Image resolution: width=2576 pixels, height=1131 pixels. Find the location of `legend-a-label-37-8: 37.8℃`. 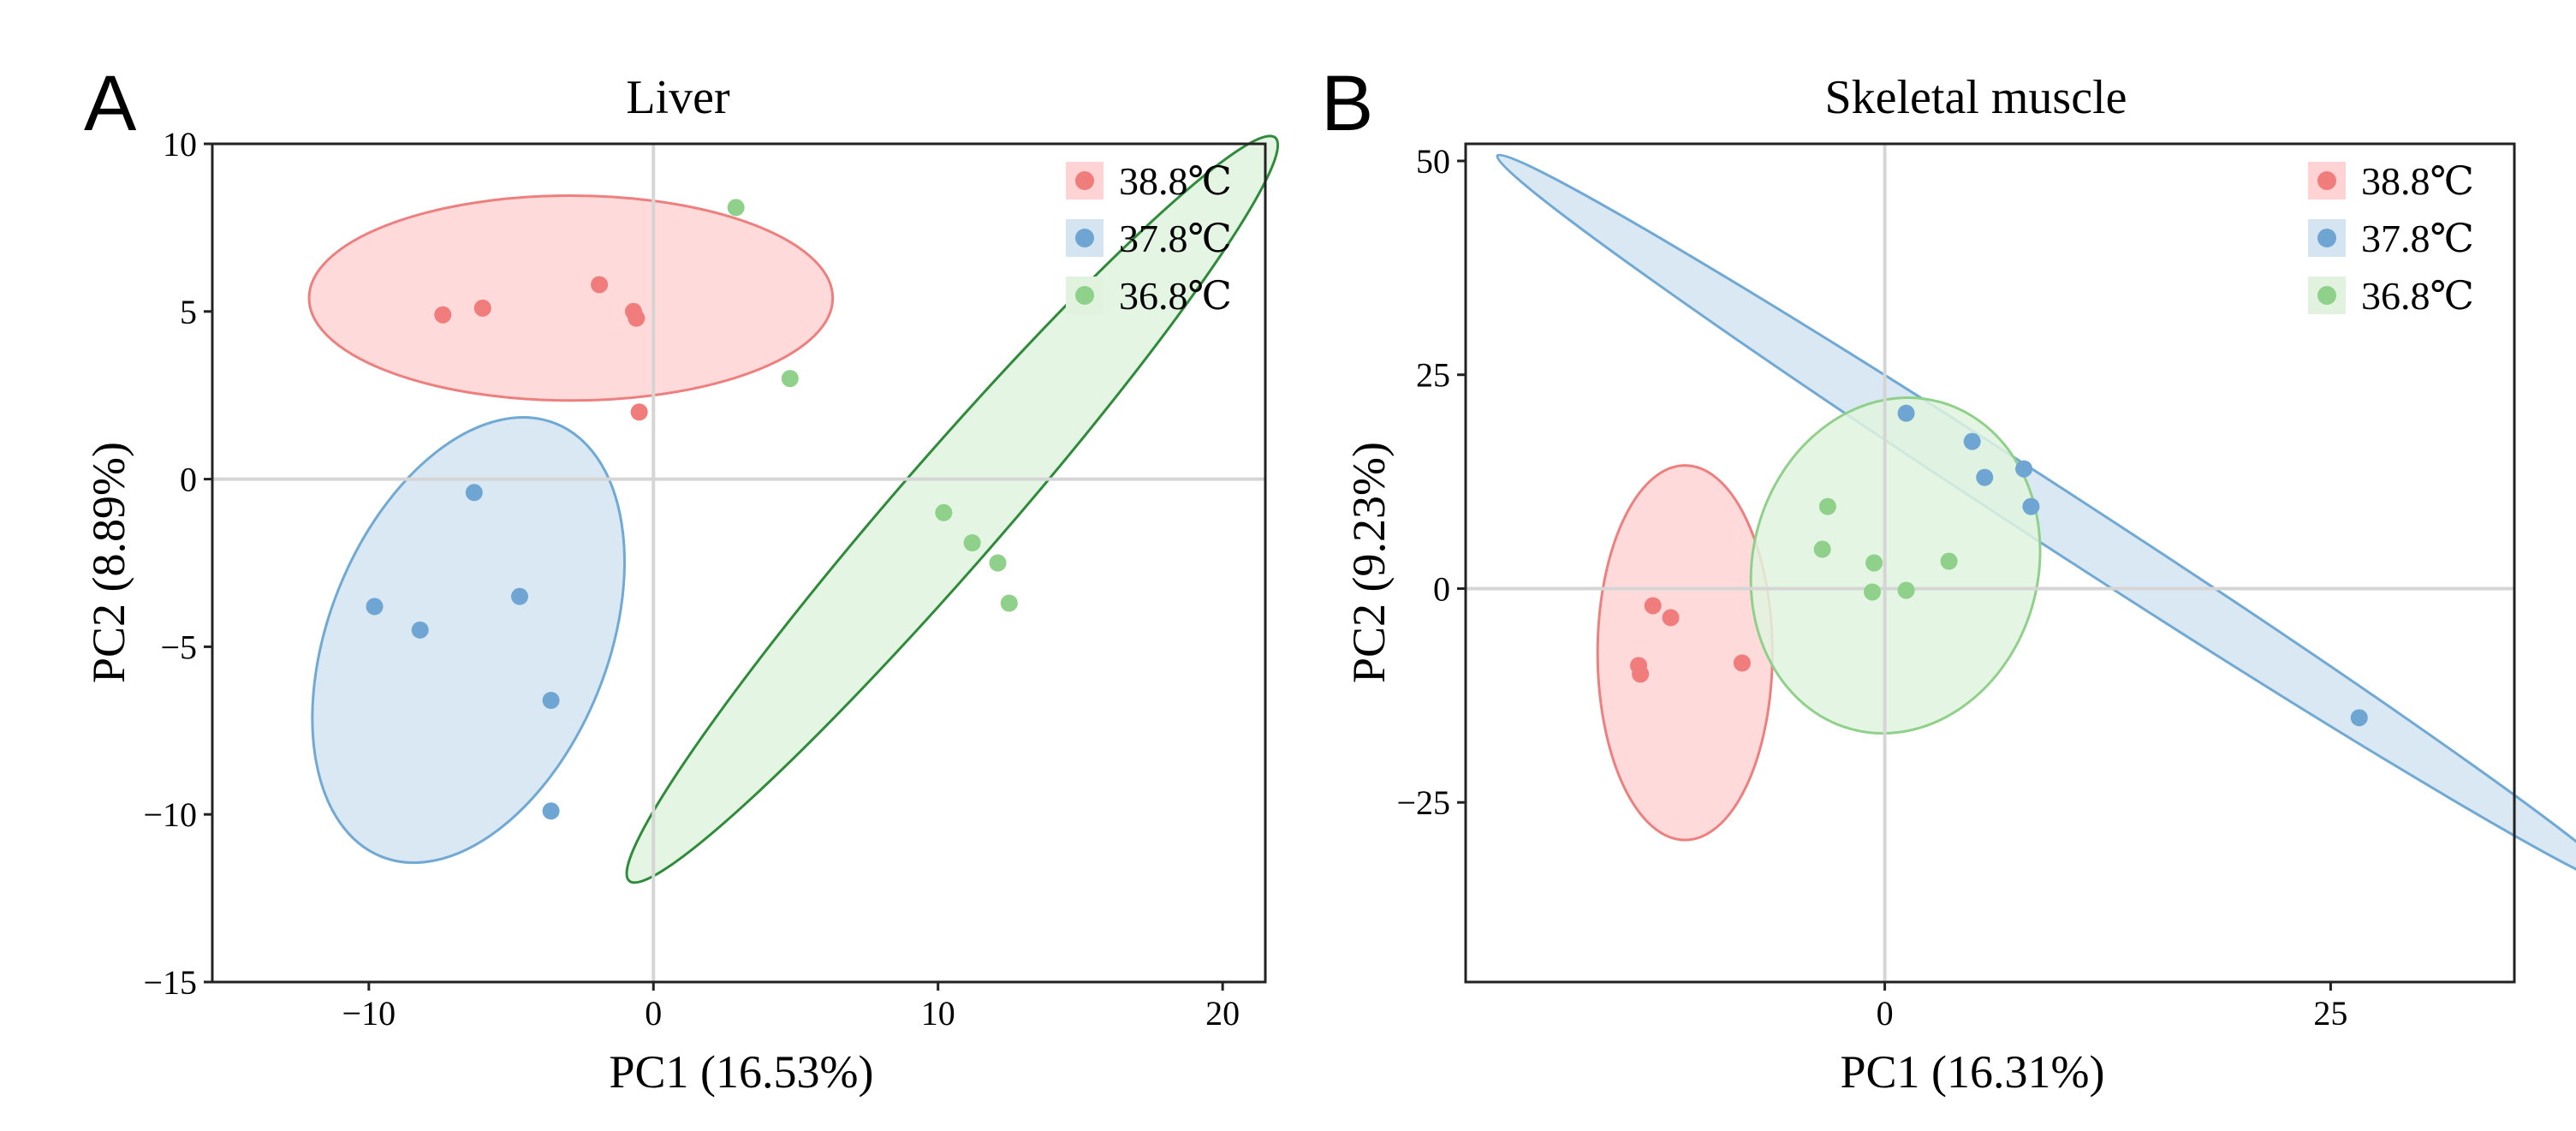

legend-a-label-37-8: 37.8℃ is located at coordinates (1175, 238).